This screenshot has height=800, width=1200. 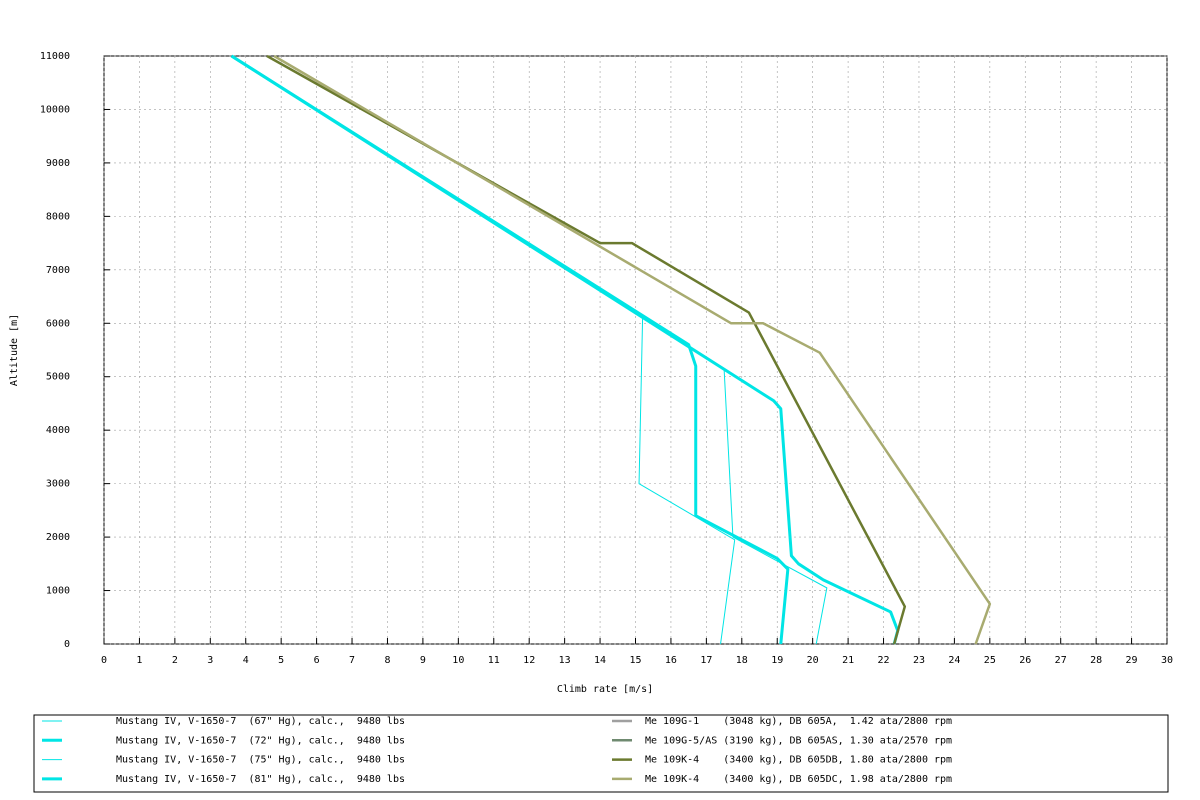 I want to click on x-tick-label: 28, so click(x=1096, y=660).